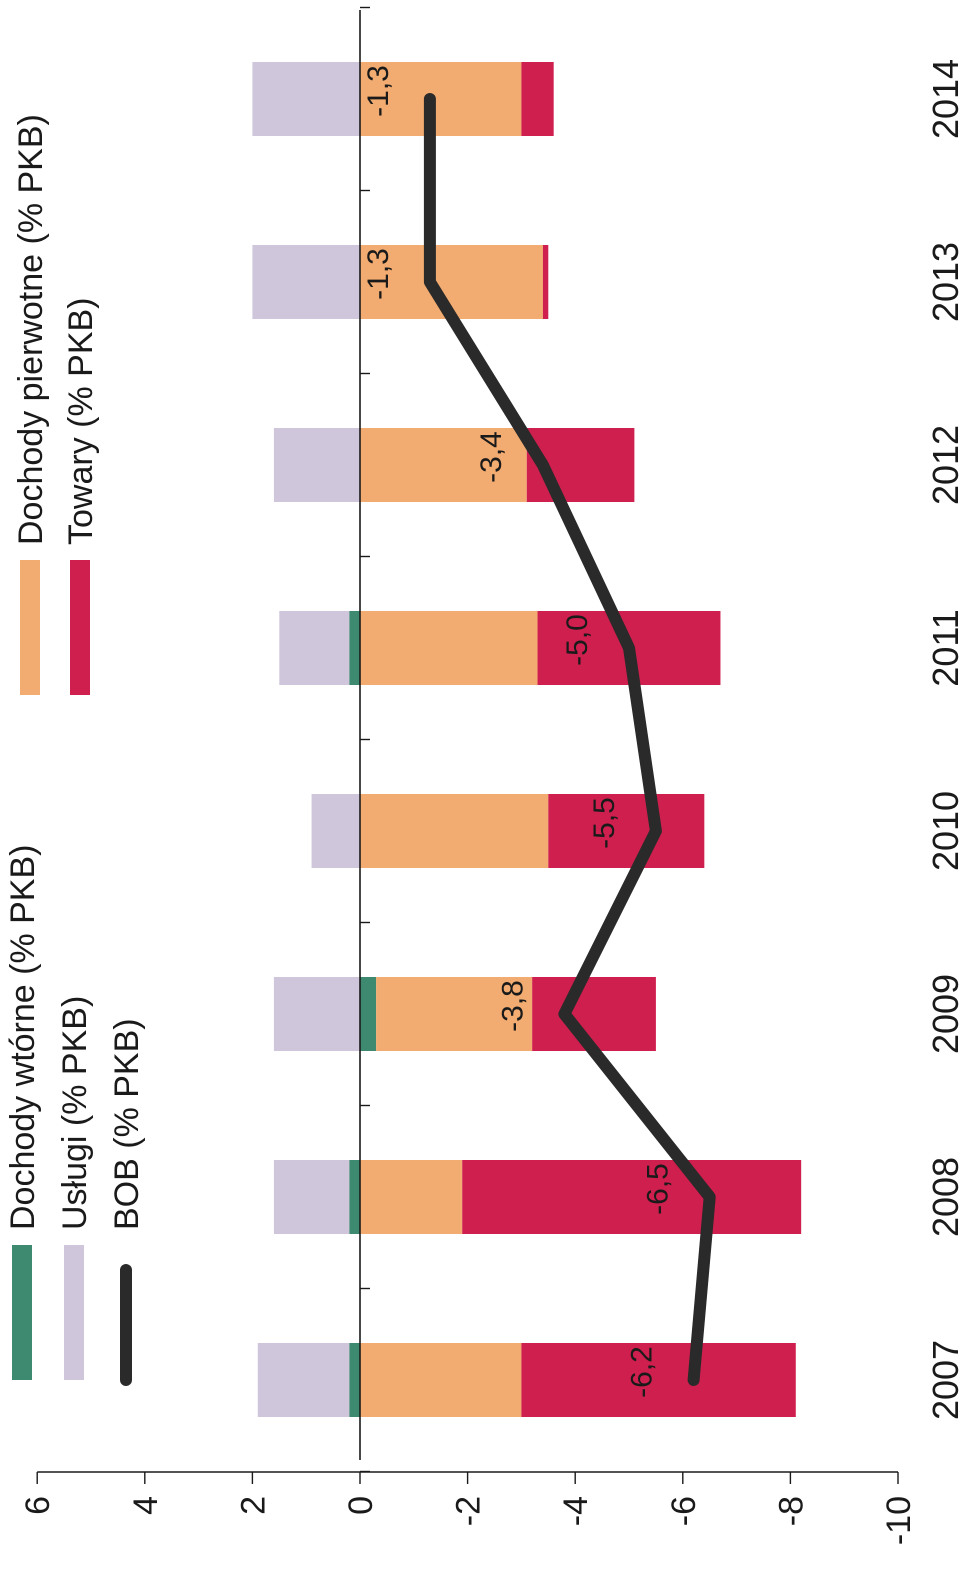 The height and width of the screenshot is (1582, 973). I want to click on value-tick-label: 6, so click(38, 1505).